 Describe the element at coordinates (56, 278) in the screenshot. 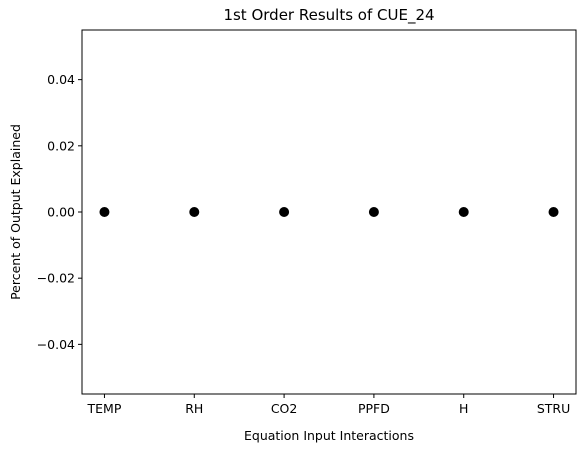

I see `y-tick-label: −0.02` at that location.